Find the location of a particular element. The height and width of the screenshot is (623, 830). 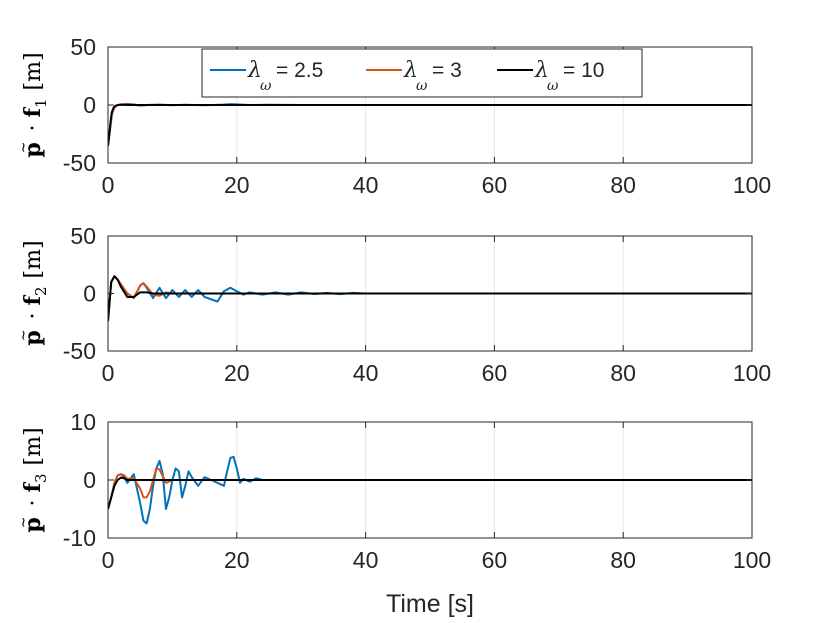

y-axis-label: p~ · f1 [m] is located at coordinates (33, 104).